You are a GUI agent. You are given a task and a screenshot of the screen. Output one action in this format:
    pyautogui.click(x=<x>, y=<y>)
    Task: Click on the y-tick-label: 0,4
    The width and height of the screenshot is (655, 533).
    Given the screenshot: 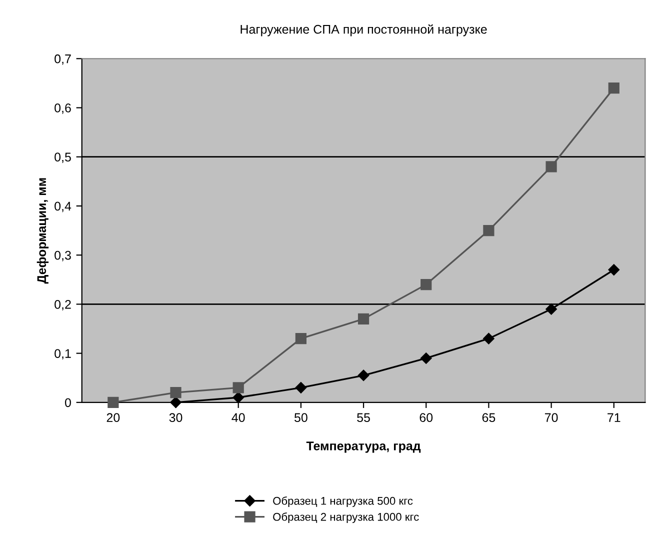 What is the action you would take?
    pyautogui.click(x=63, y=207)
    